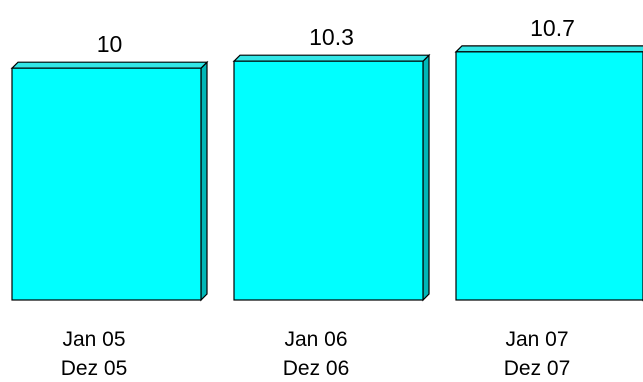 The width and height of the screenshot is (643, 382). What do you see at coordinates (316, 368) in the screenshot?
I see `category-label-1-line-1: Dez 06` at bounding box center [316, 368].